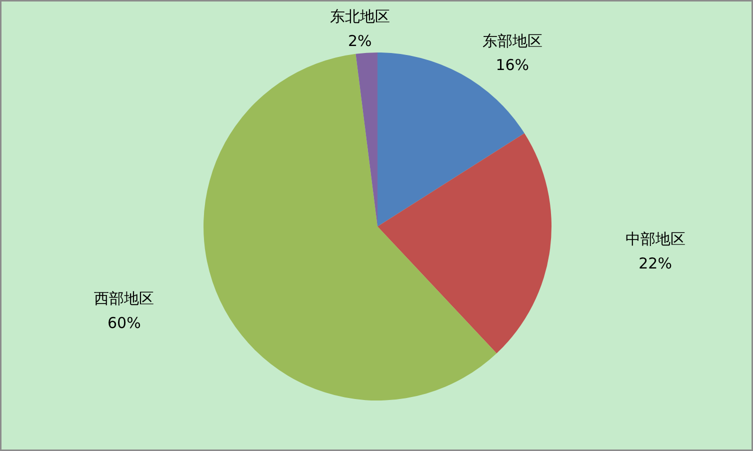  I want to click on slice-label: 西部地区, so click(124, 299).